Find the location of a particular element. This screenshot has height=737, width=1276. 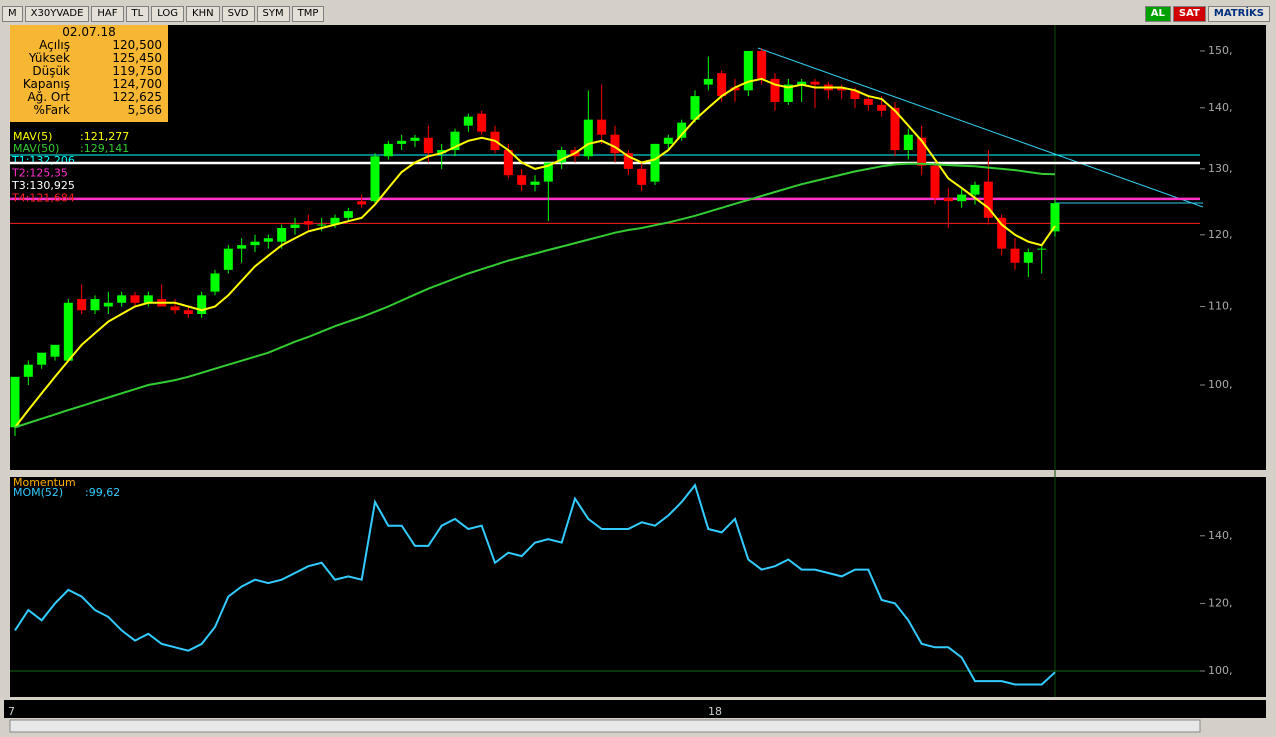

date: 02.07.18 is located at coordinates (89, 32).